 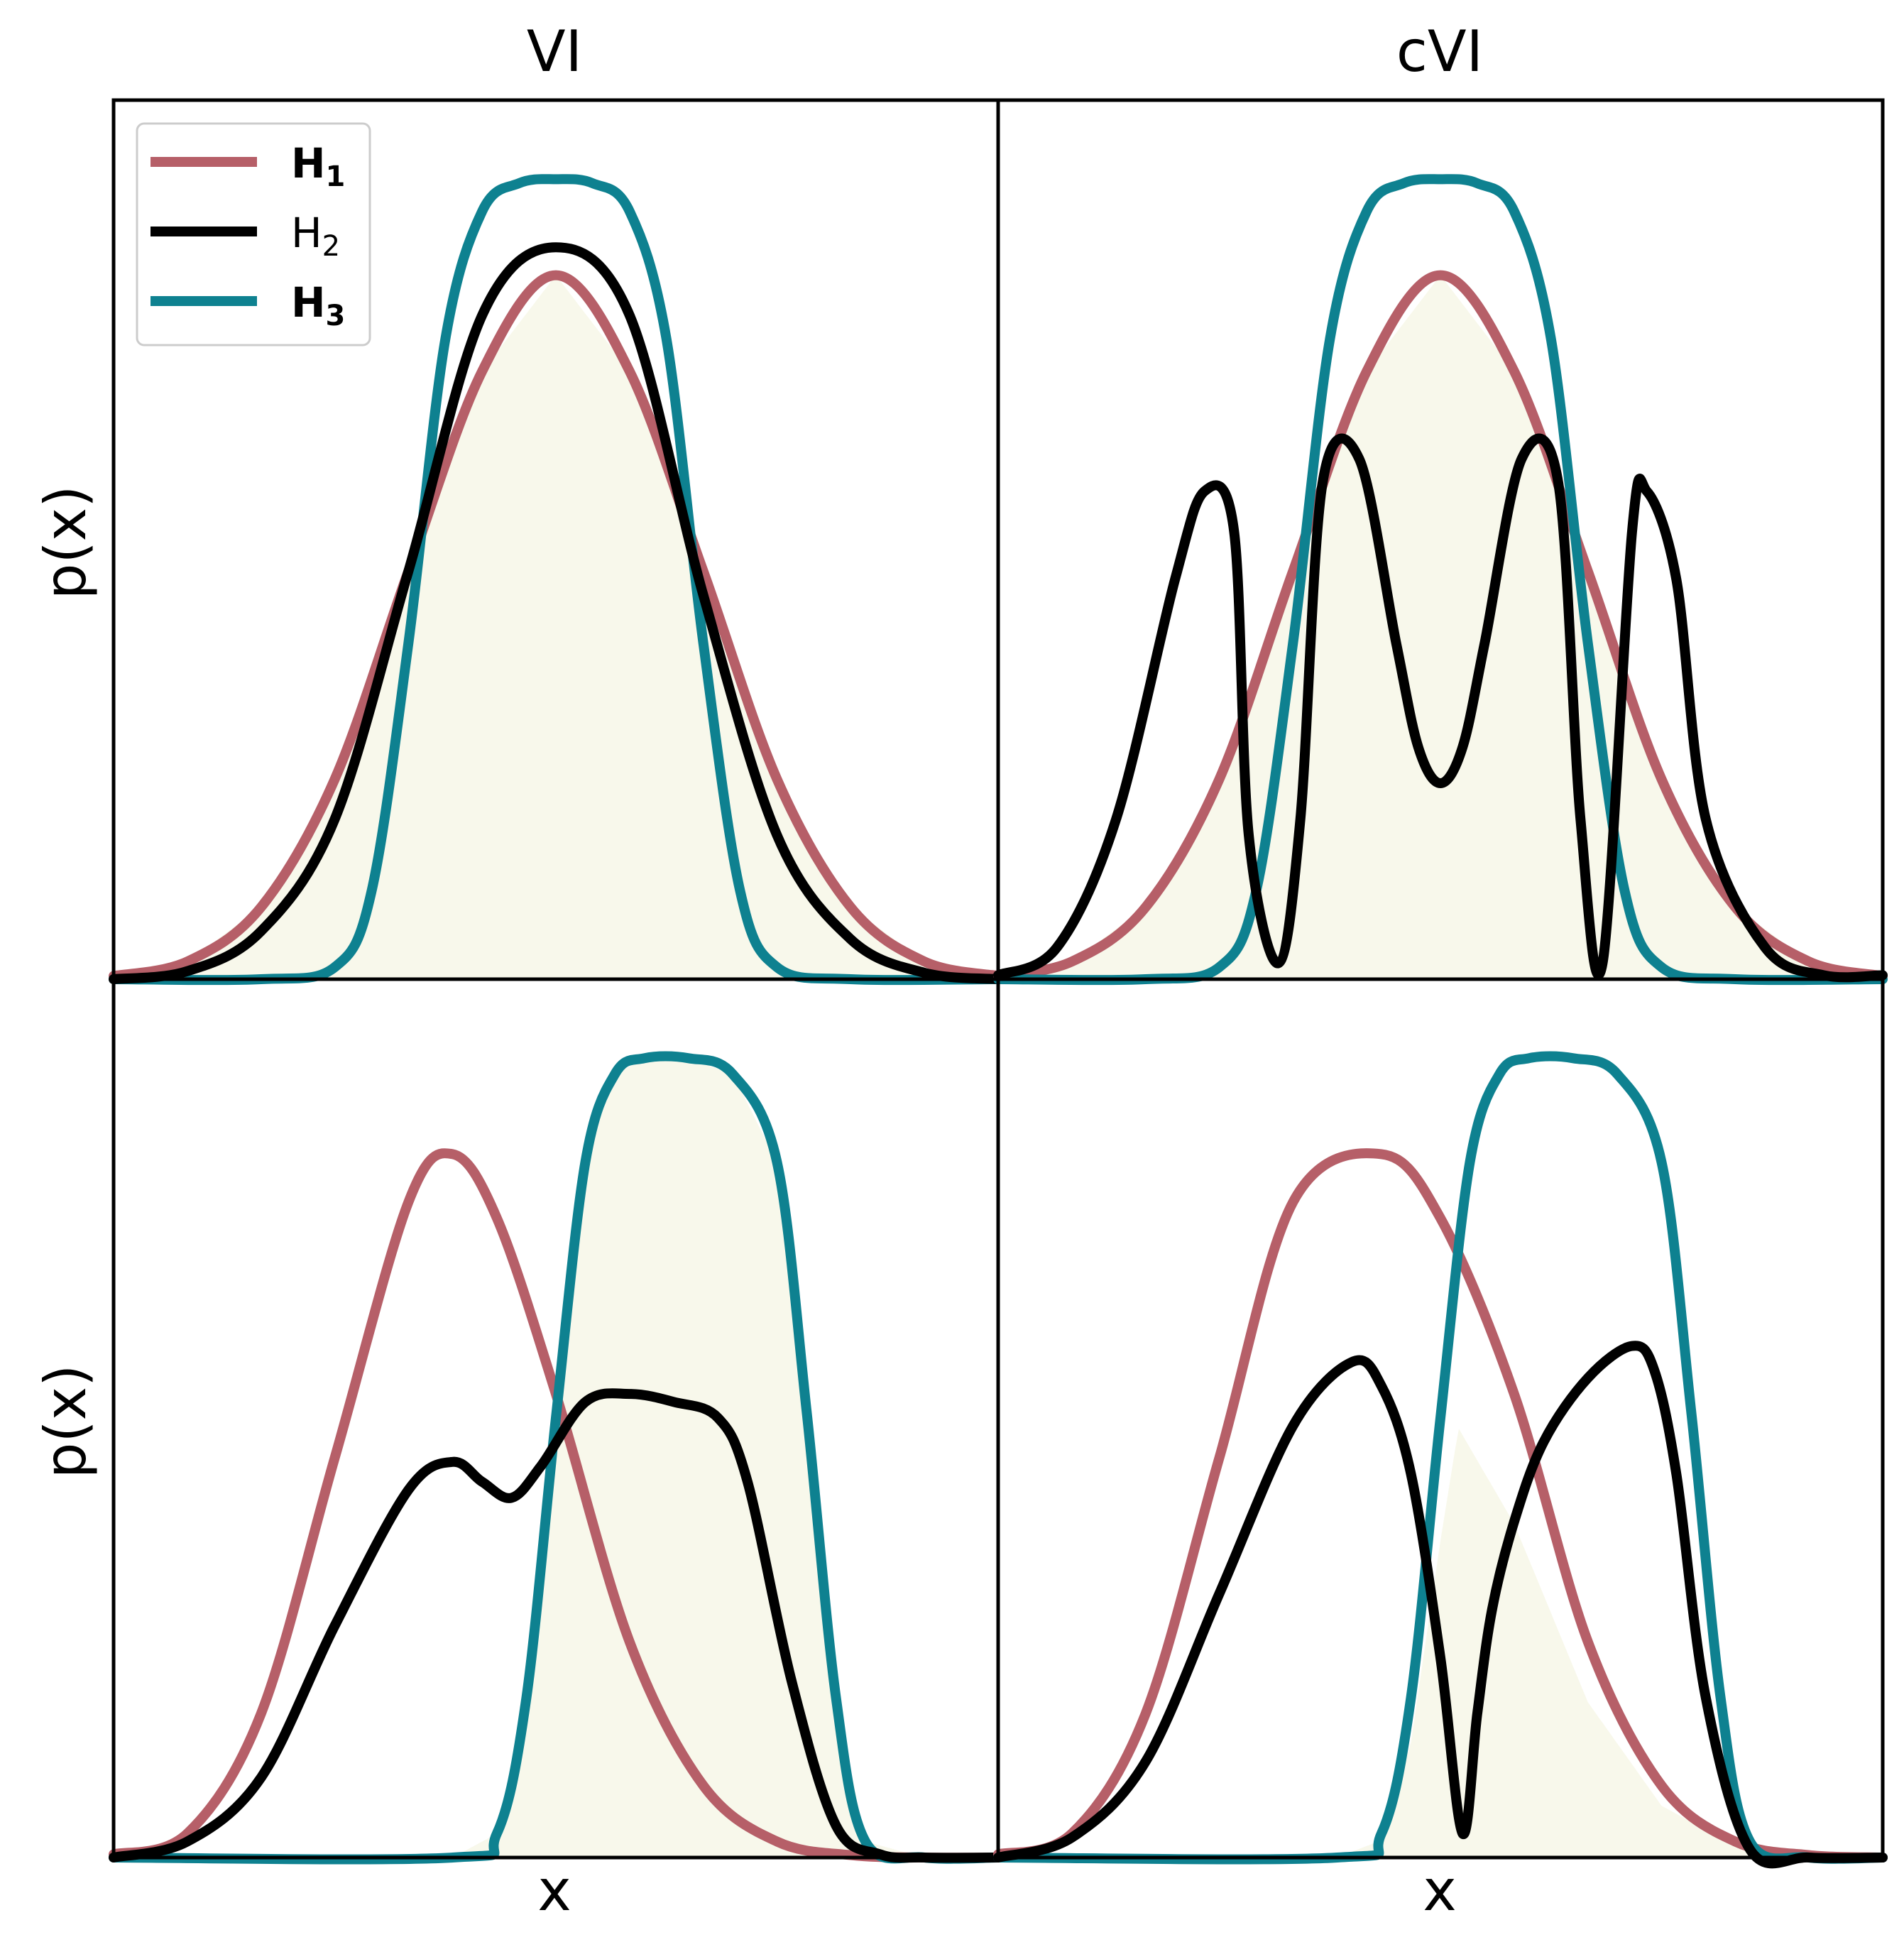 What do you see at coordinates (253, 235) in the screenshot?
I see `legend: H1 H2 H3` at bounding box center [253, 235].